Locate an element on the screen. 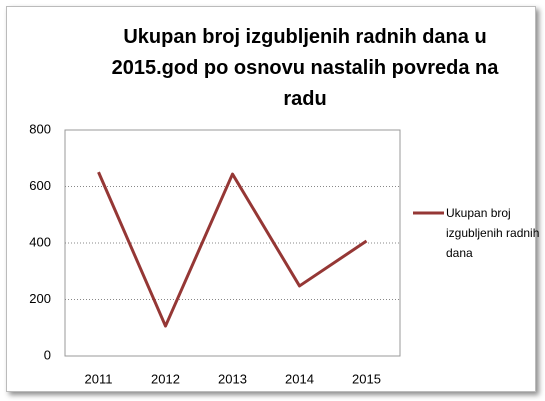  x-tick-label: 2014 is located at coordinates (299, 378).